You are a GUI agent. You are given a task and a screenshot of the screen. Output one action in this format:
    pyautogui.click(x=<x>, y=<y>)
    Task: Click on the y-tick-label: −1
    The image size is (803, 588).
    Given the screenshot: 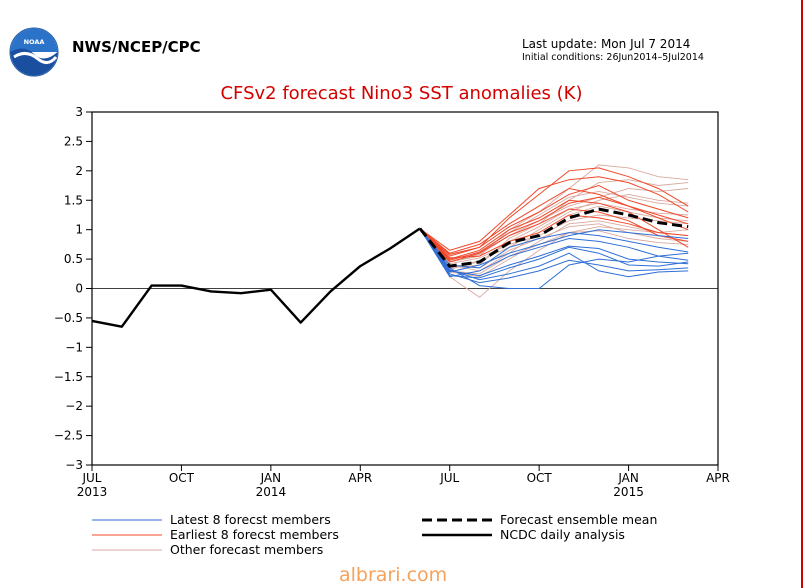 What is the action you would take?
    pyautogui.click(x=74, y=347)
    